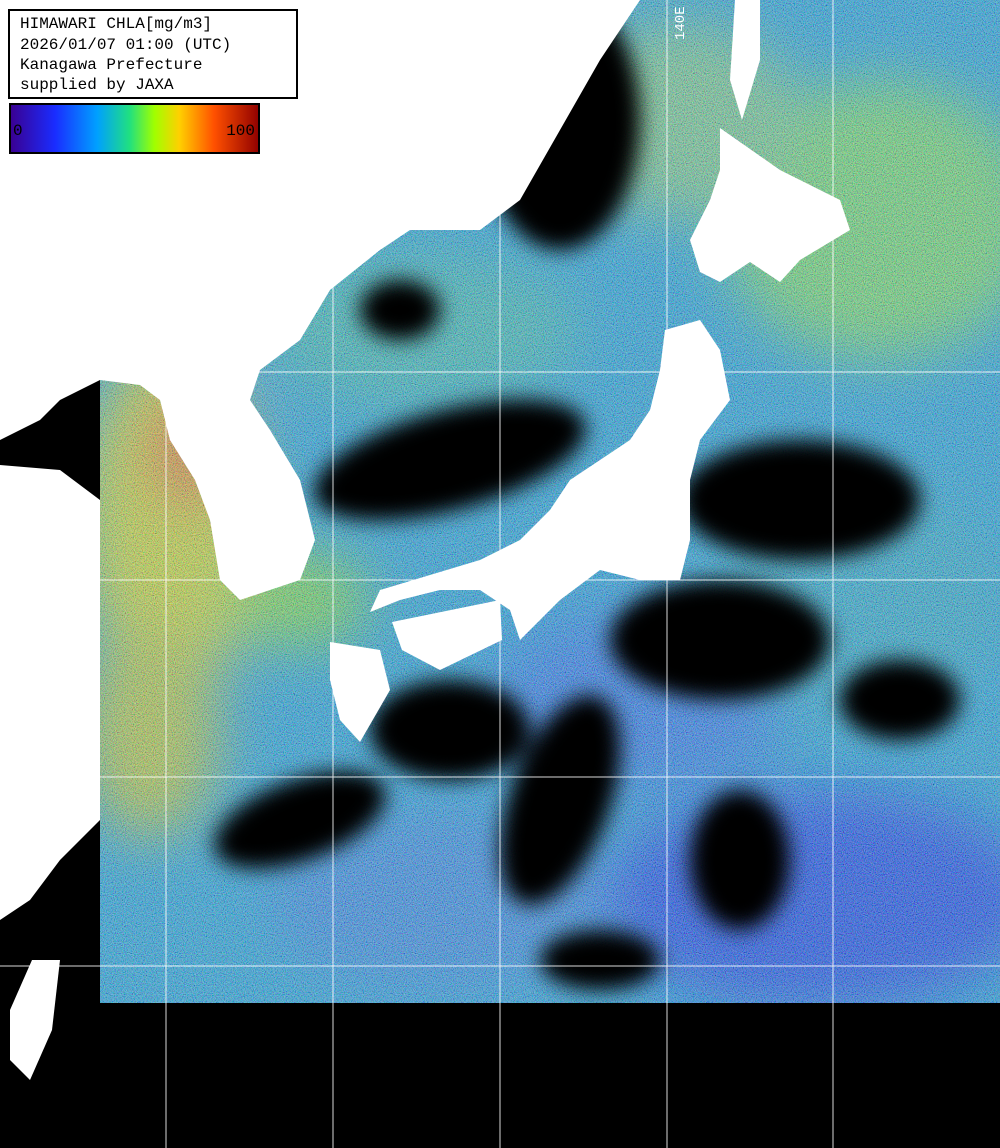  I want to click on kyushu, so click(360, 692).